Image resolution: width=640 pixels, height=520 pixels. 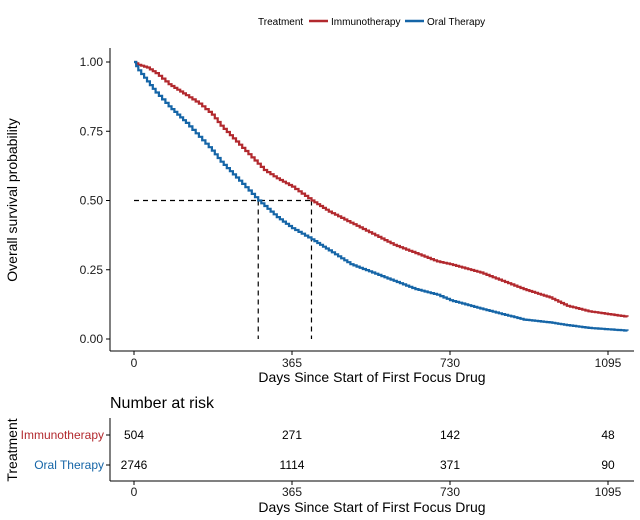 What do you see at coordinates (92, 339) in the screenshot?
I see `y-tick-label: 0.00` at bounding box center [92, 339].